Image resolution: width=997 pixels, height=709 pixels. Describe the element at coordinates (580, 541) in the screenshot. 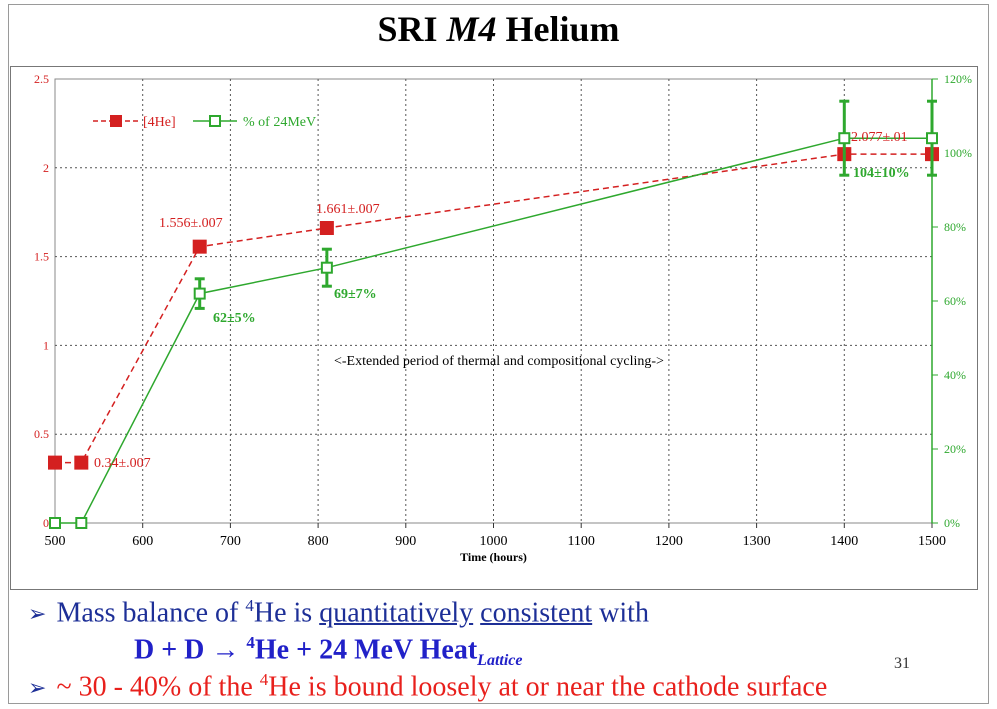

I see `x-tick-label: 1100` at that location.